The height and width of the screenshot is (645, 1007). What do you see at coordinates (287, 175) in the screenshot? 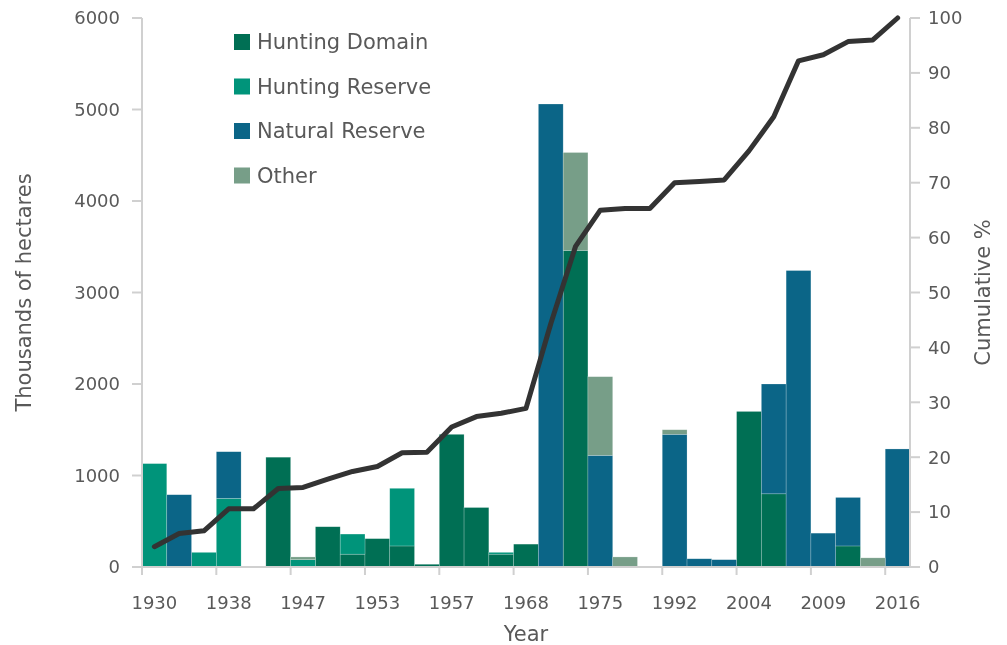
I see `legend-label: Other` at bounding box center [287, 175].